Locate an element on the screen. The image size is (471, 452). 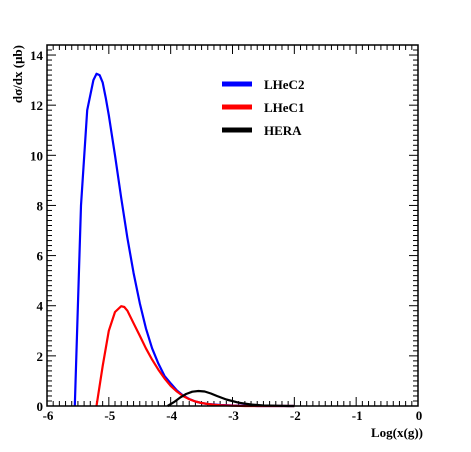
y-tick-label: 8 is located at coordinates (40, 205).